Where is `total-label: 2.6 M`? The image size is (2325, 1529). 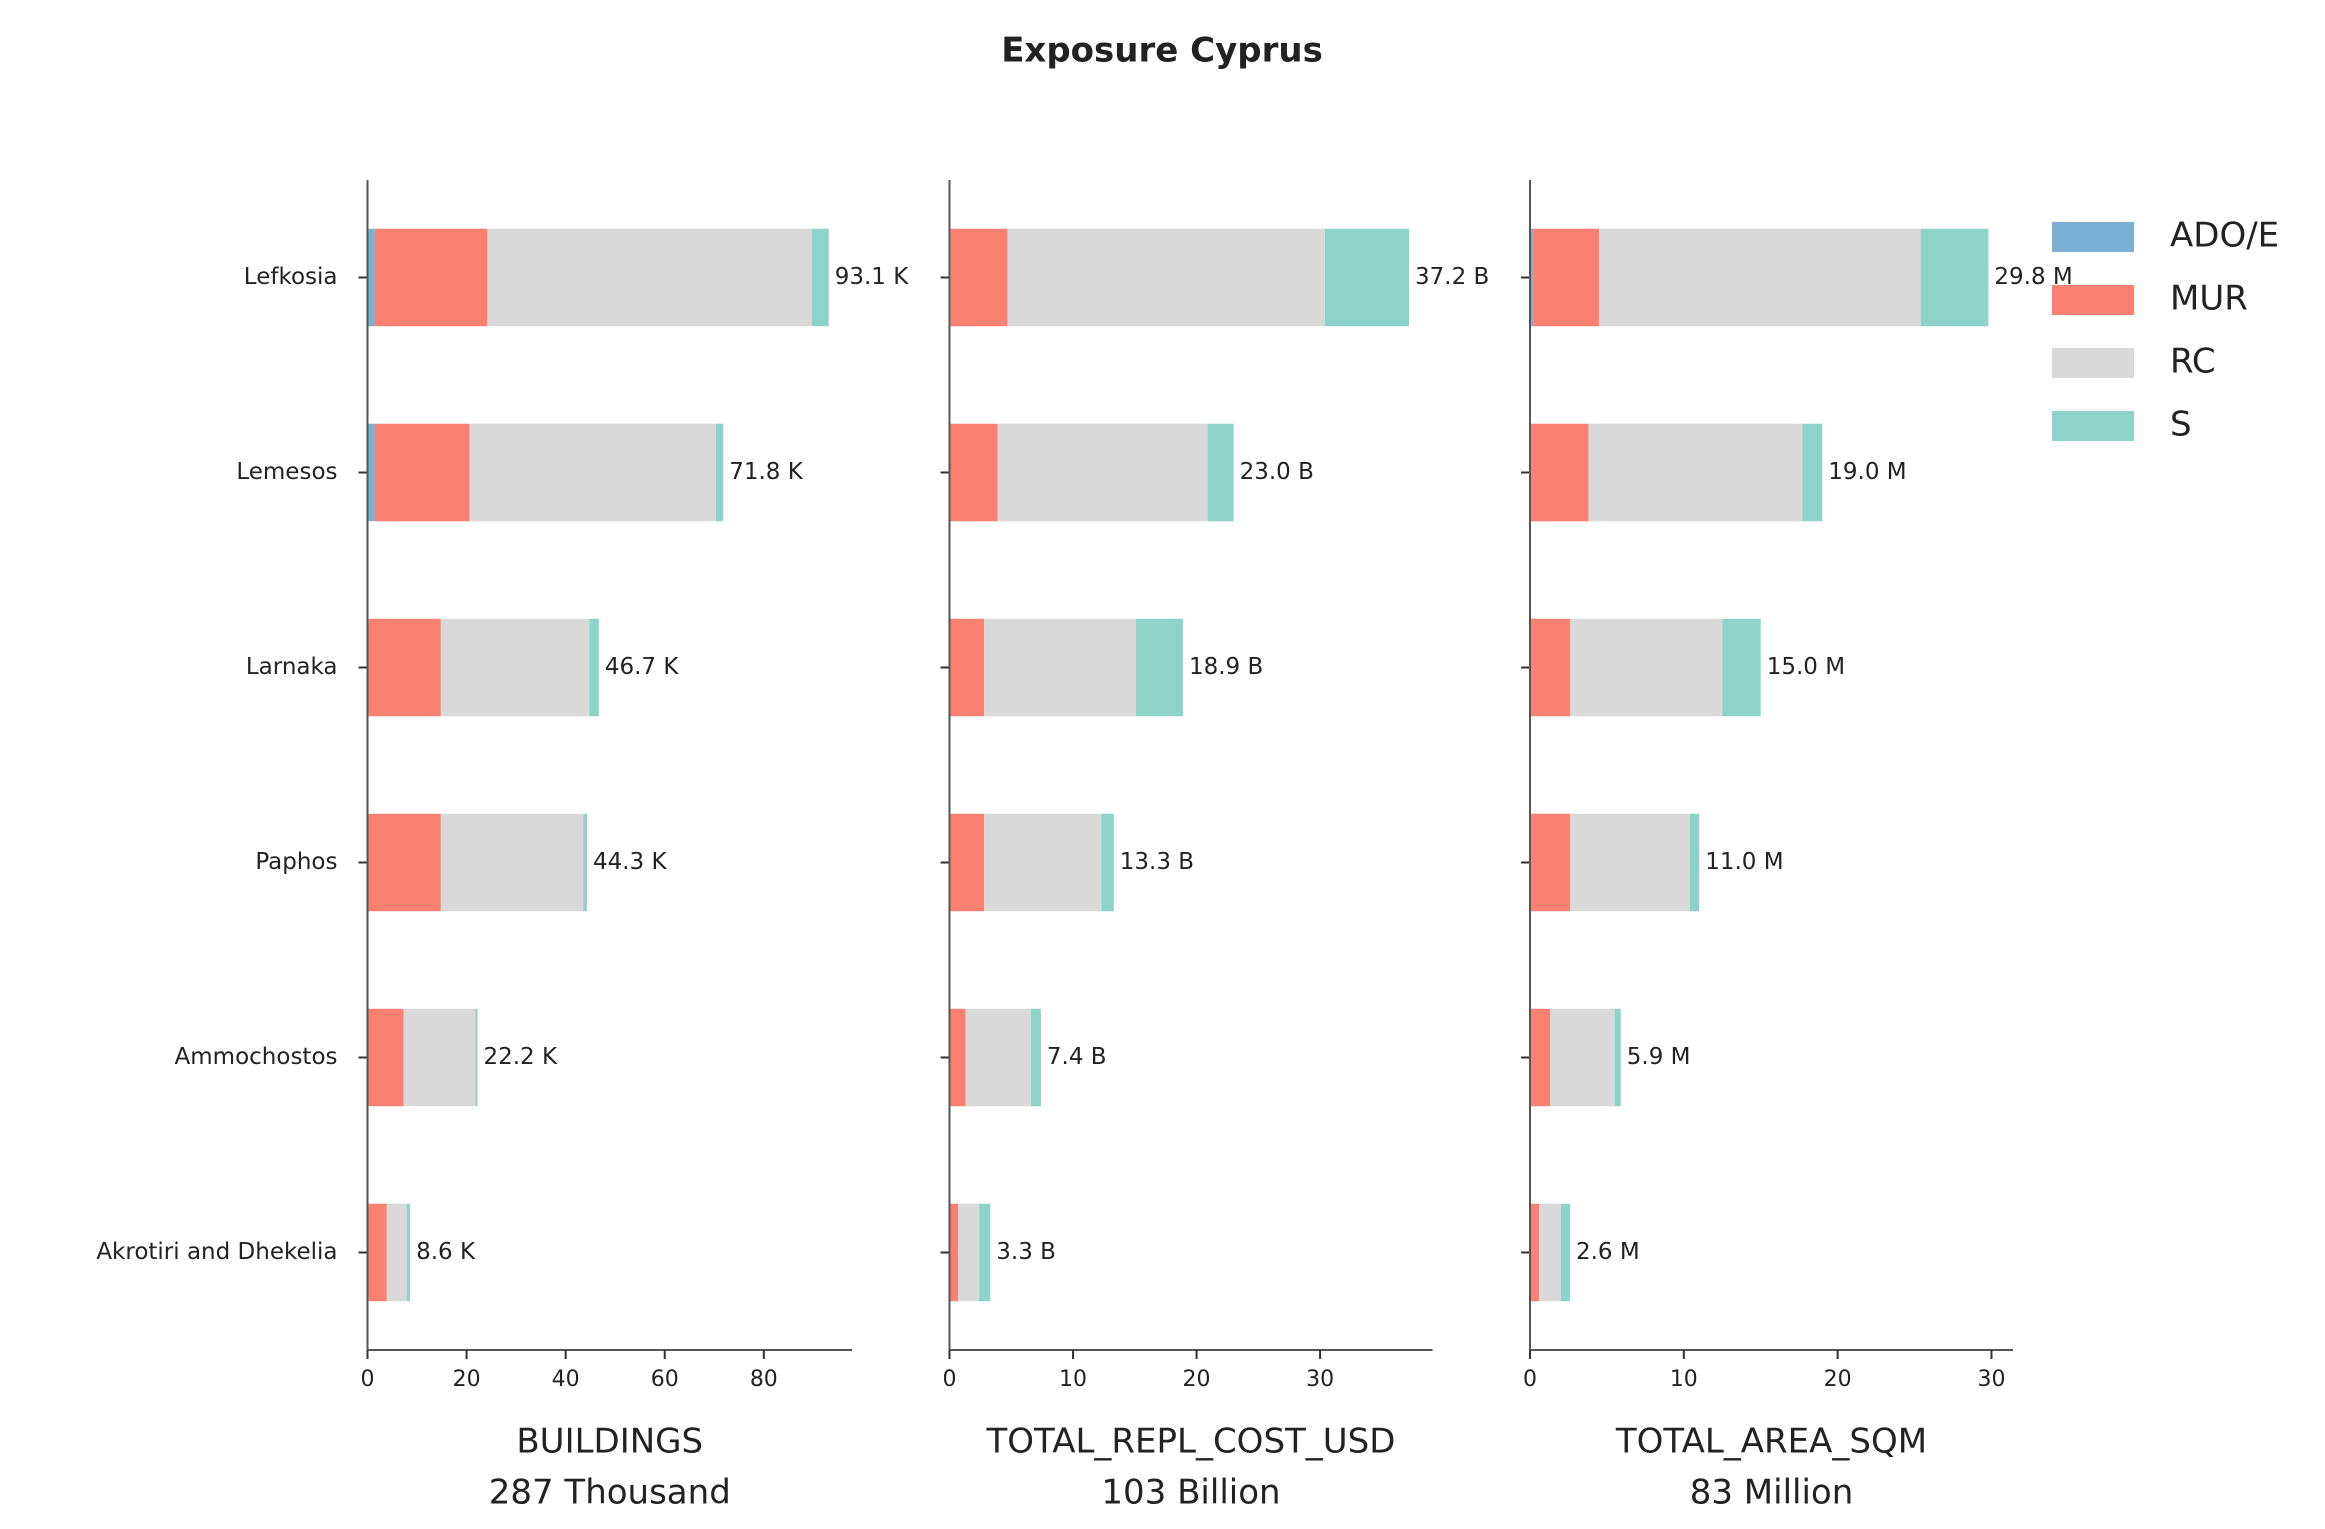 total-label: 2.6 M is located at coordinates (1608, 1252).